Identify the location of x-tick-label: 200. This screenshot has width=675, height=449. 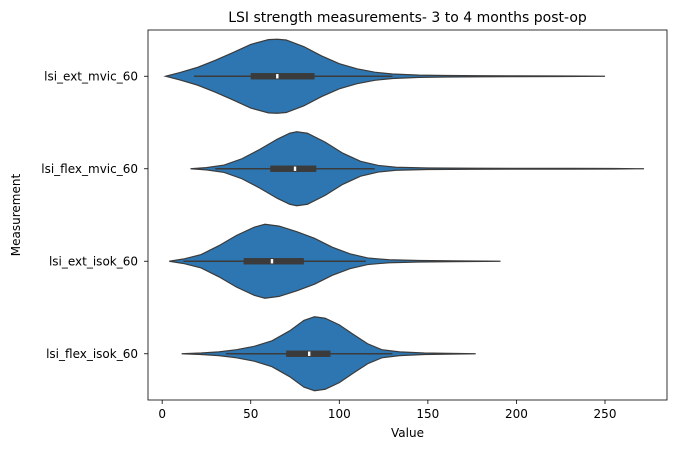
(516, 414).